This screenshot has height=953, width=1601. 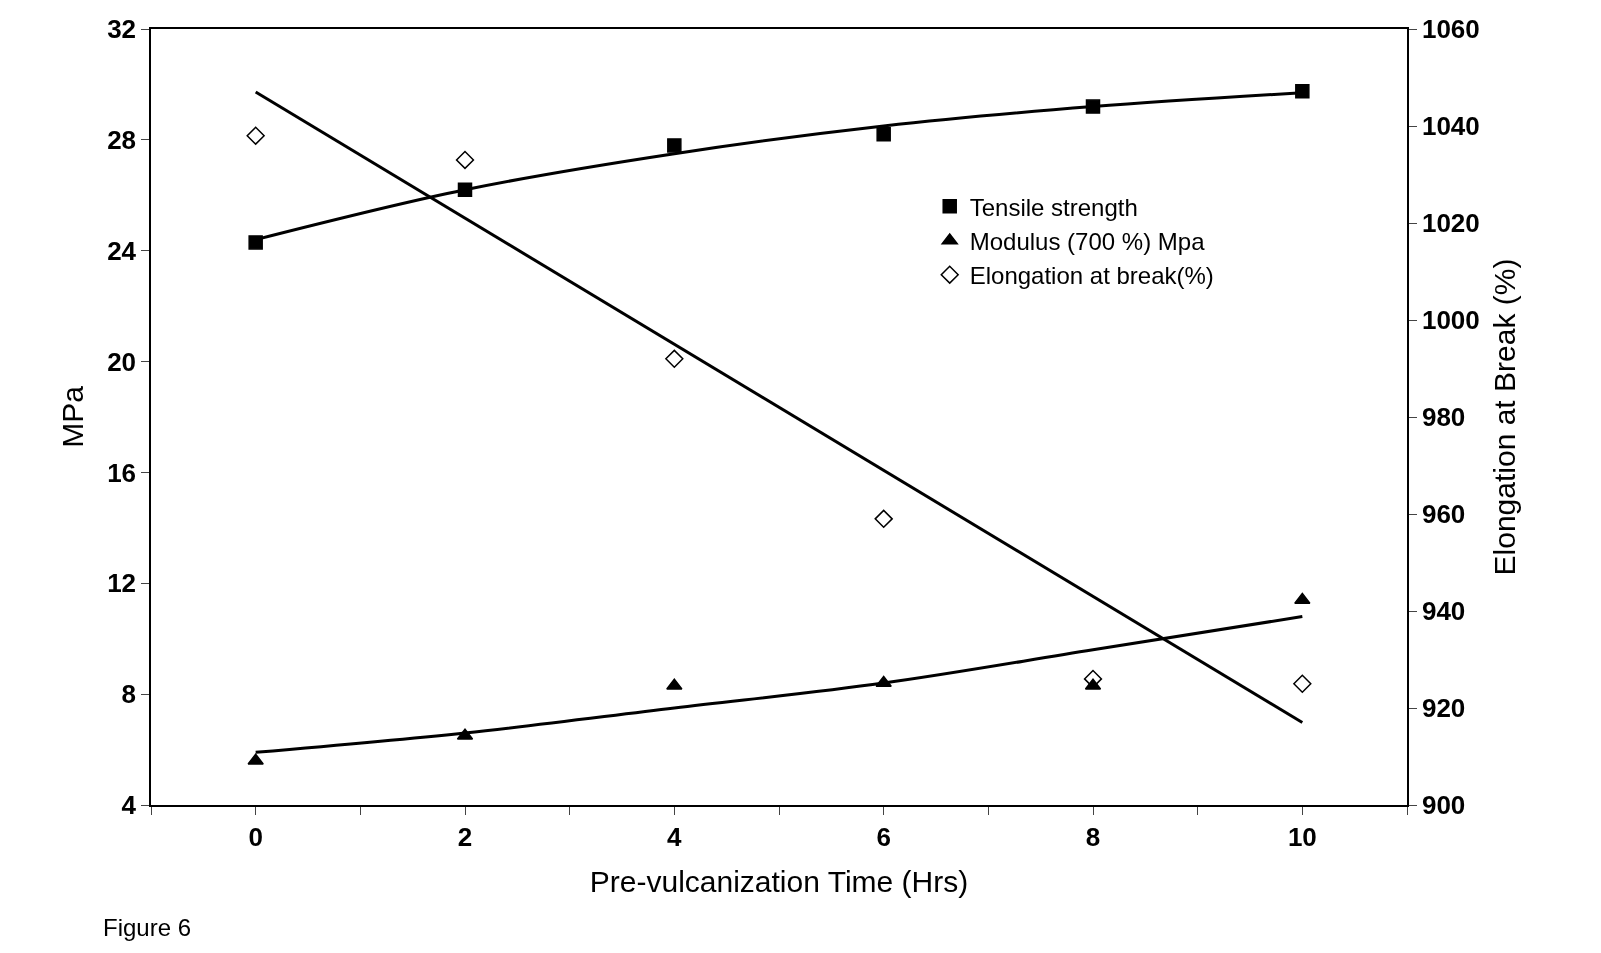 What do you see at coordinates (1087, 241) in the screenshot?
I see `legend-label: Modulus (700 %) Mpa` at bounding box center [1087, 241].